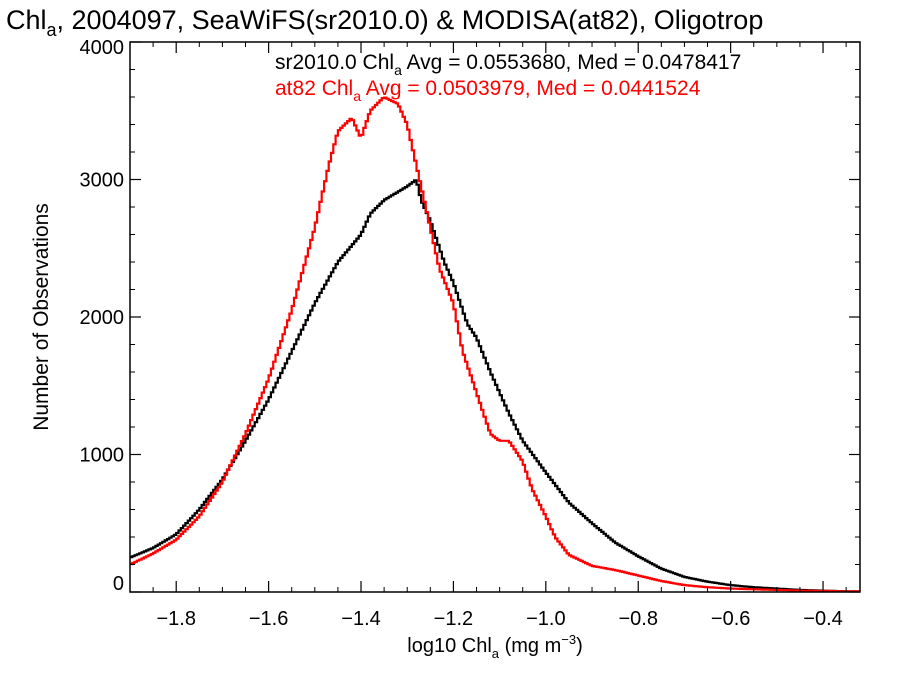 Image resolution: width=900 pixels, height=675 pixels. What do you see at coordinates (822, 619) in the screenshot?
I see `x-tick-label: −0.4` at bounding box center [822, 619].